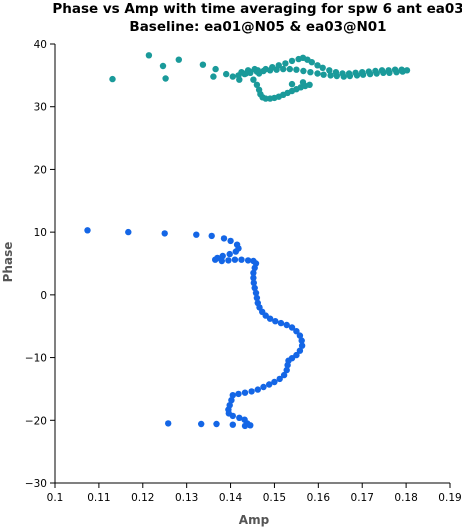 The image size is (462, 529). Describe the element at coordinates (319, 498) in the screenshot. I see `x-tick-label: 0.16` at that location.